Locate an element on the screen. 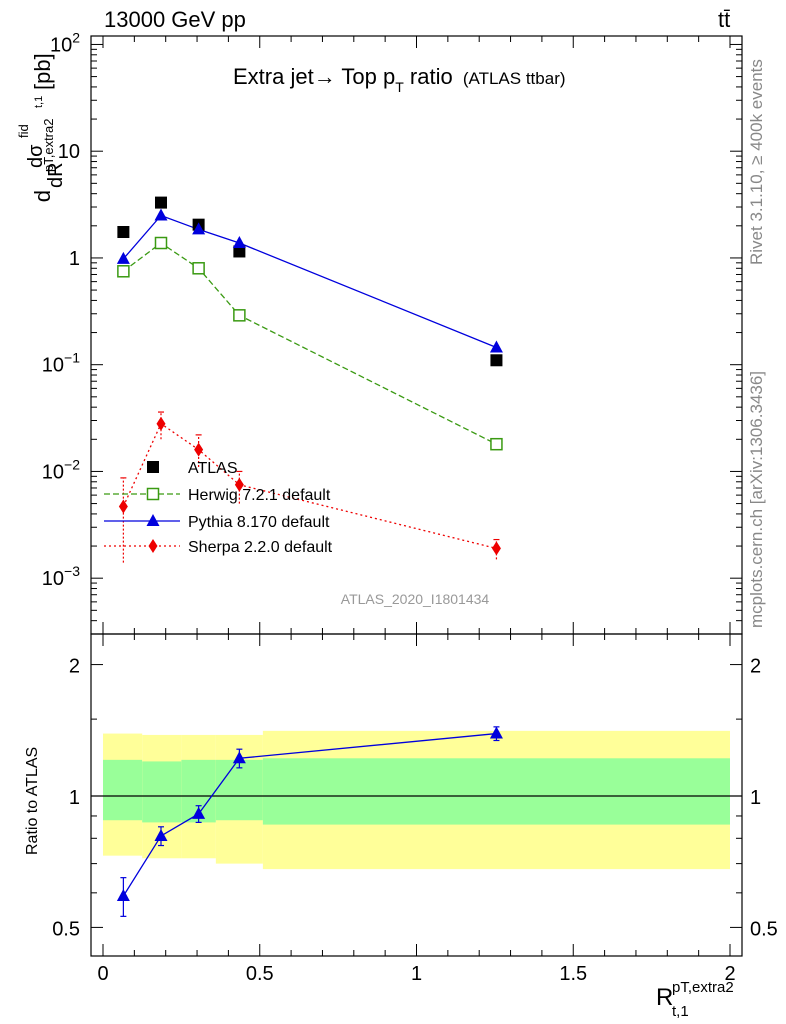 The height and width of the screenshot is (1024, 786). svg-text: dσ is located at coordinates (36, 156).